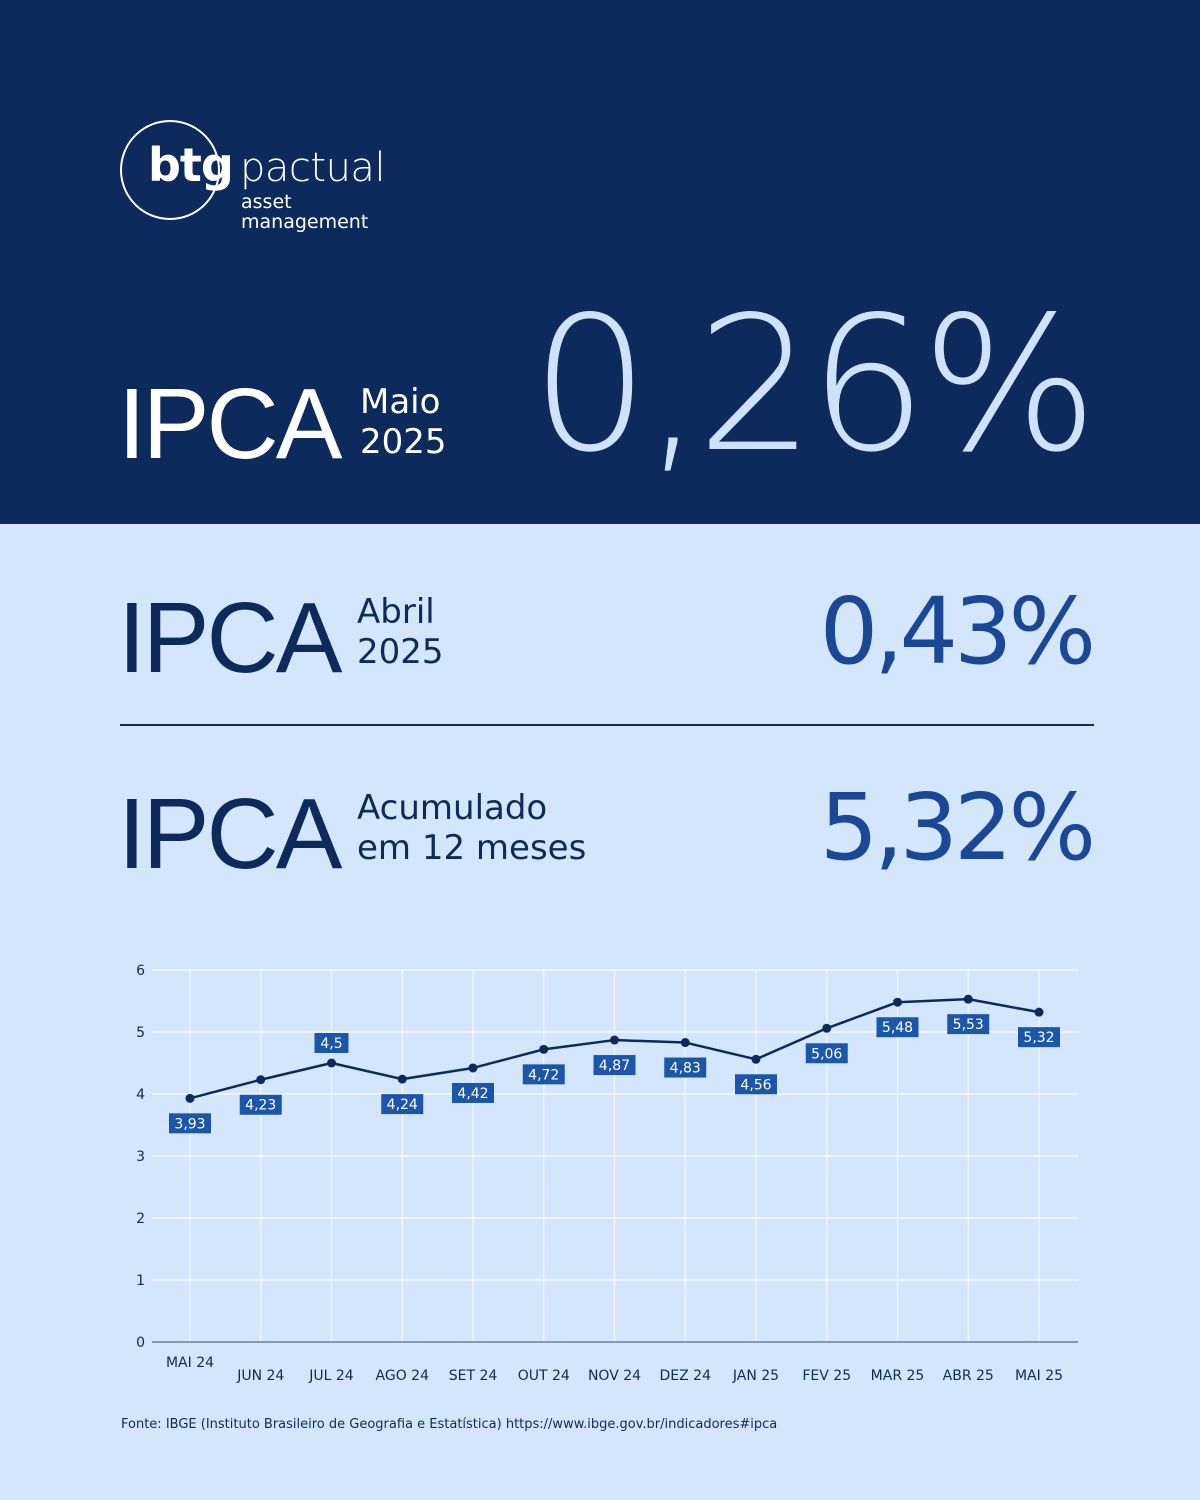 Image resolution: width=1200 pixels, height=1500 pixels. I want to click on data-label: 4,5, so click(331, 1044).